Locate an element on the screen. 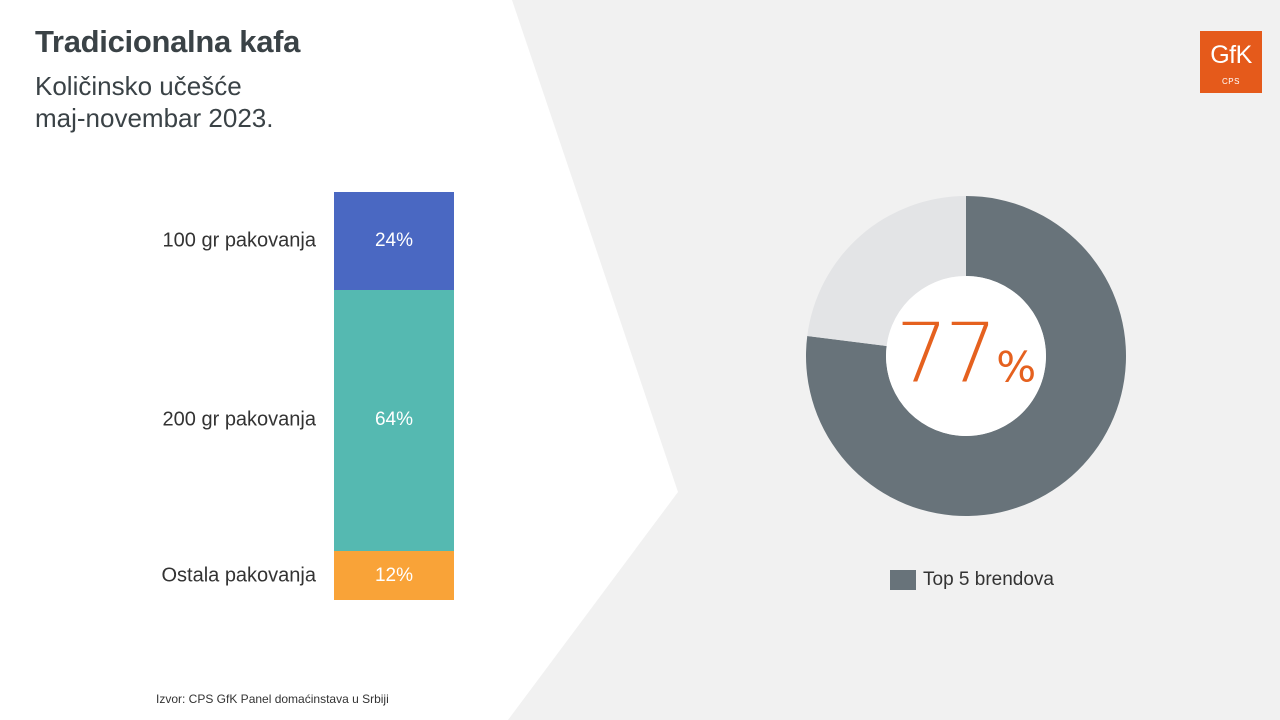 Image resolution: width=1280 pixels, height=720 pixels. legend-swatch is located at coordinates (903, 580).